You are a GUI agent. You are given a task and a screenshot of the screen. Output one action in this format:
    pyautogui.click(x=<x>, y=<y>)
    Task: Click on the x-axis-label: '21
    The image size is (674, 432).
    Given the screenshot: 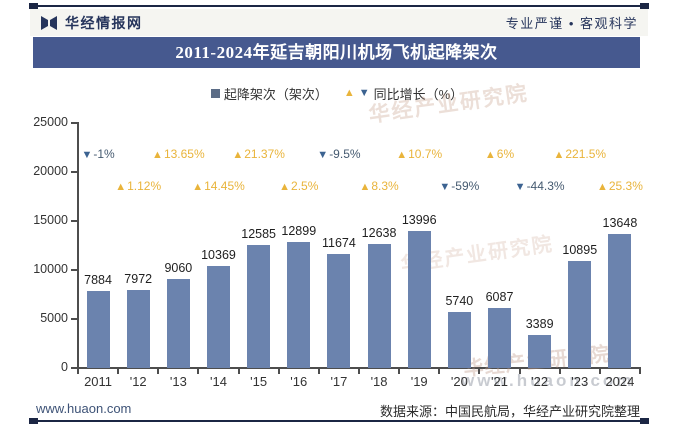 What is the action you would take?
    pyautogui.click(x=499, y=381)
    